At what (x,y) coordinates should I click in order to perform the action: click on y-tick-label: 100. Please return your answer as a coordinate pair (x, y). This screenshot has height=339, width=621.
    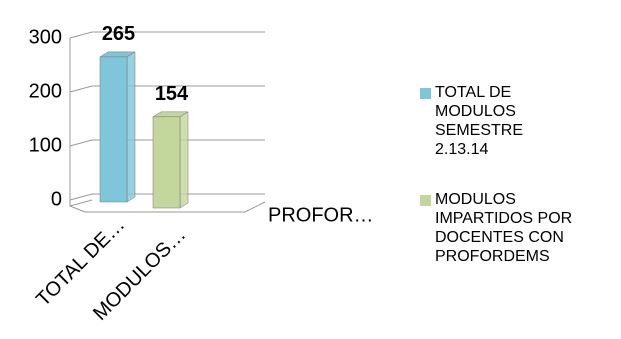
    Looking at the image, I should click on (45, 145).